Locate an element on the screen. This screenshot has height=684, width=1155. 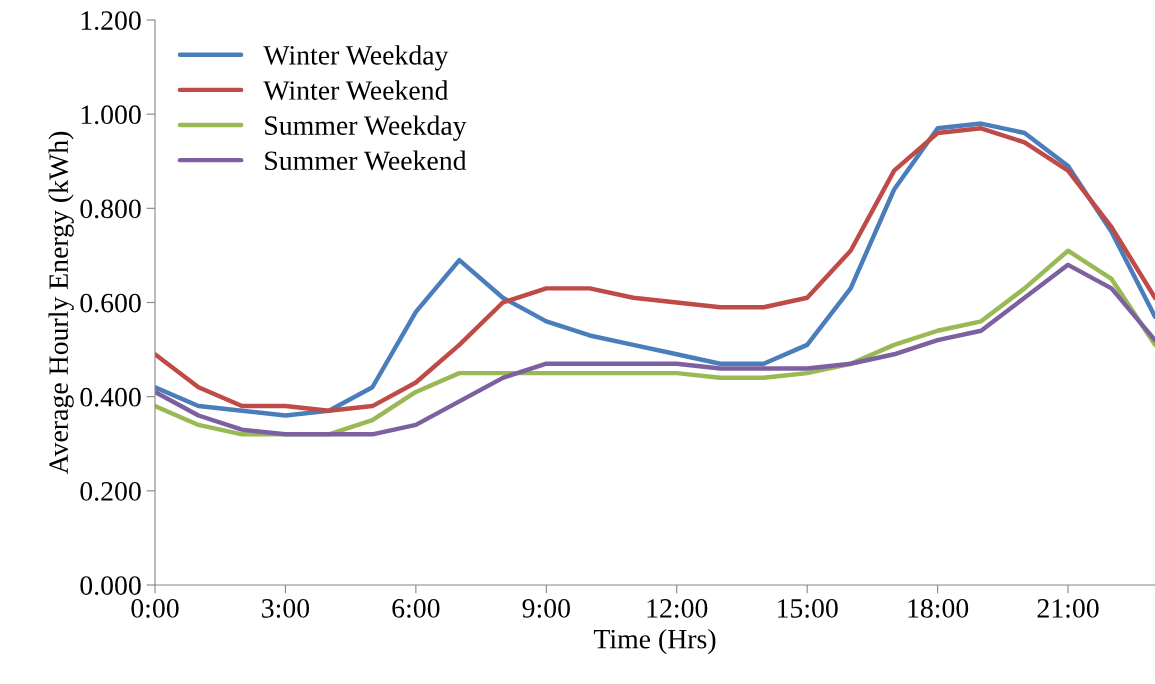
y-tick-label: 0.000 is located at coordinates (110, 586).